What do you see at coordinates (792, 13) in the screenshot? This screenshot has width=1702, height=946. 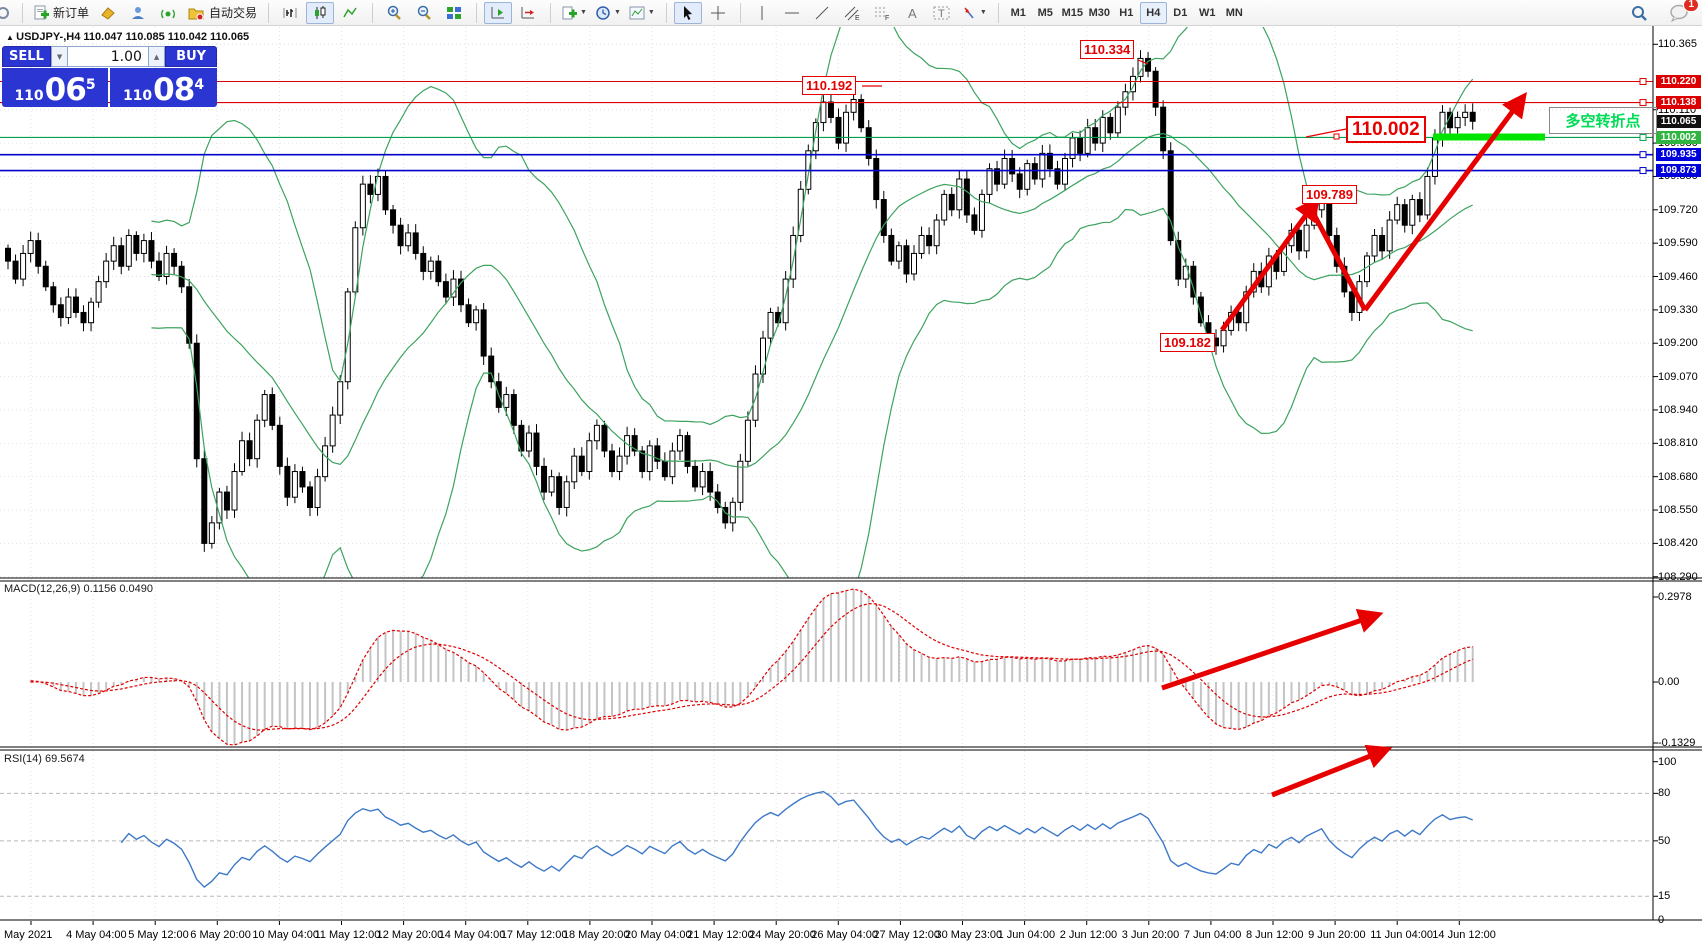 I see `horizontal-line-tool-button` at bounding box center [792, 13].